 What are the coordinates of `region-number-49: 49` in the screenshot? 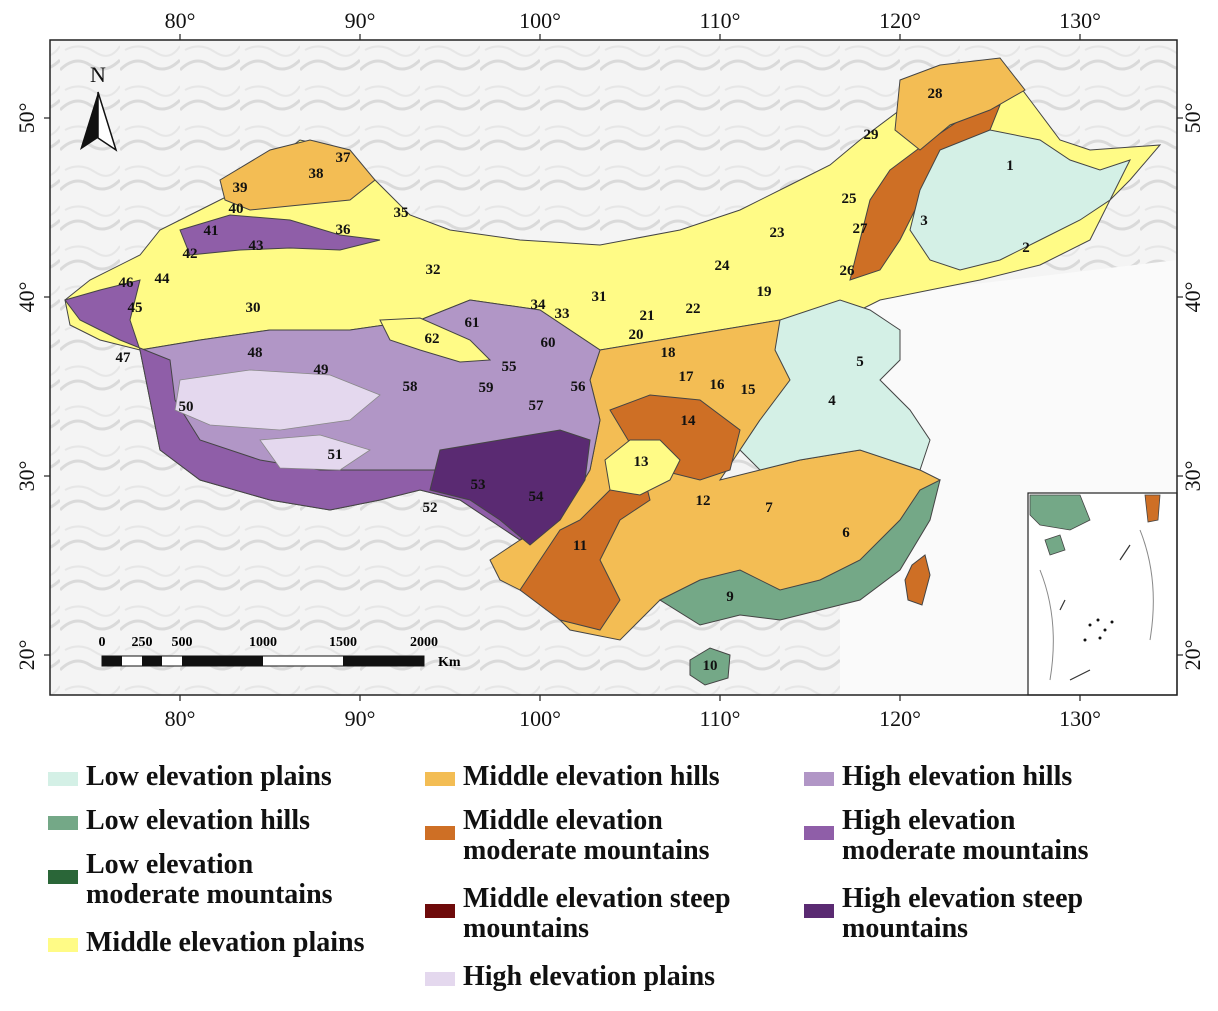 It's located at (321, 370).